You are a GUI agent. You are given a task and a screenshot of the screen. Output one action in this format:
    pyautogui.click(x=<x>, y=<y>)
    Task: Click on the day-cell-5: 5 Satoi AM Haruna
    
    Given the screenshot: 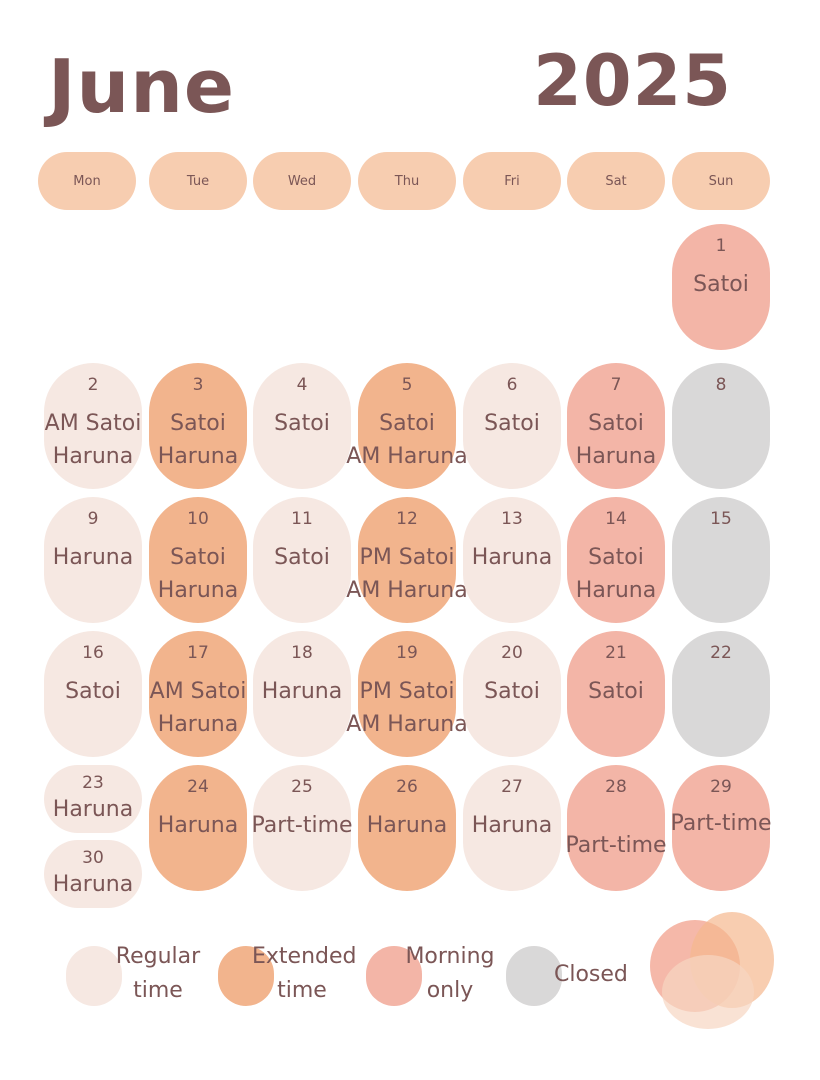 What is the action you would take?
    pyautogui.click(x=407, y=426)
    